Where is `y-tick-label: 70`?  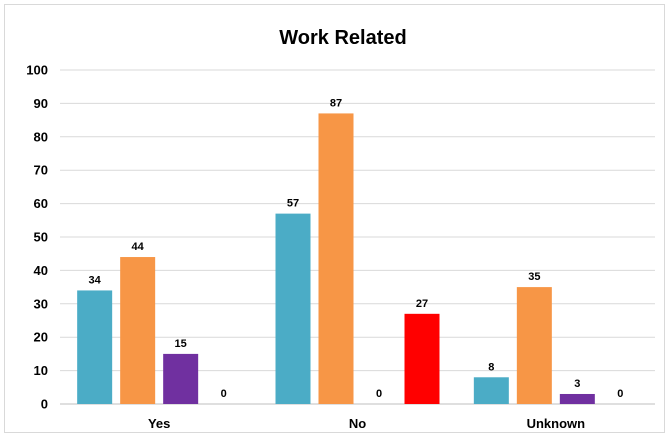
y-tick-label: 70 is located at coordinates (41, 170).